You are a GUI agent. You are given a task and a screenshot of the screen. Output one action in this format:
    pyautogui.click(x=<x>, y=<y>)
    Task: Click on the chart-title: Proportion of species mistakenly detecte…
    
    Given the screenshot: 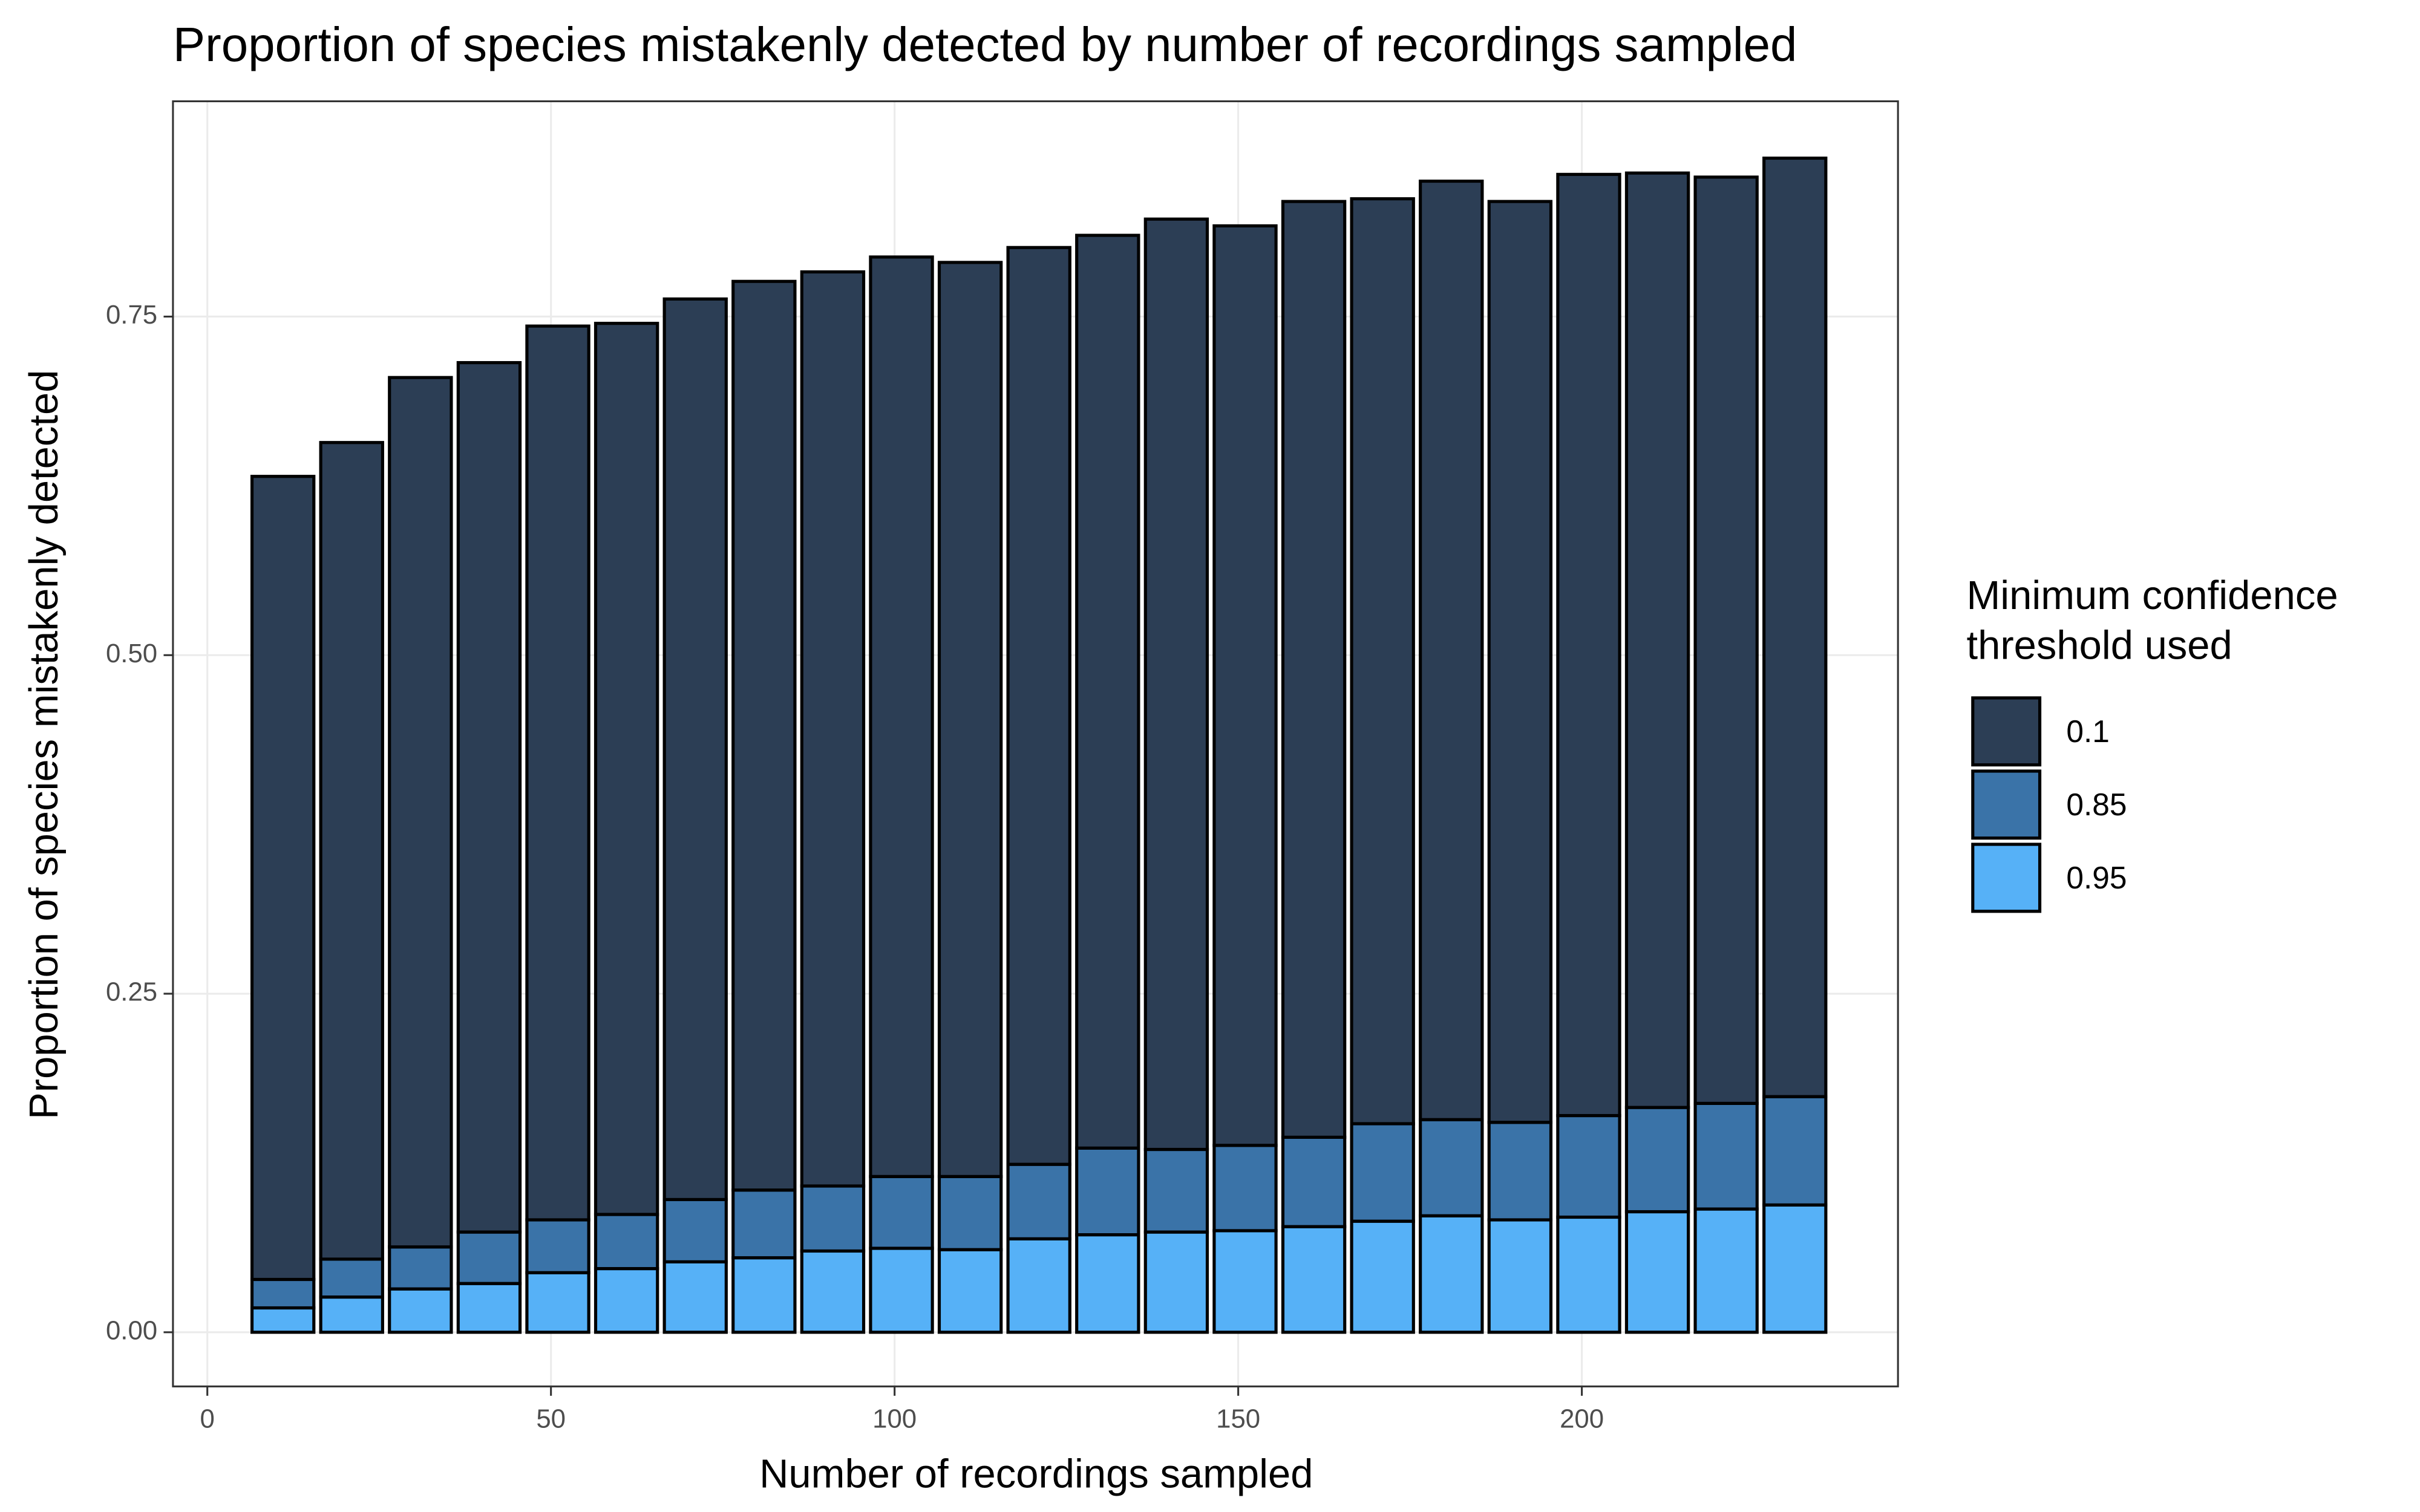 What is the action you would take?
    pyautogui.click(x=985, y=44)
    